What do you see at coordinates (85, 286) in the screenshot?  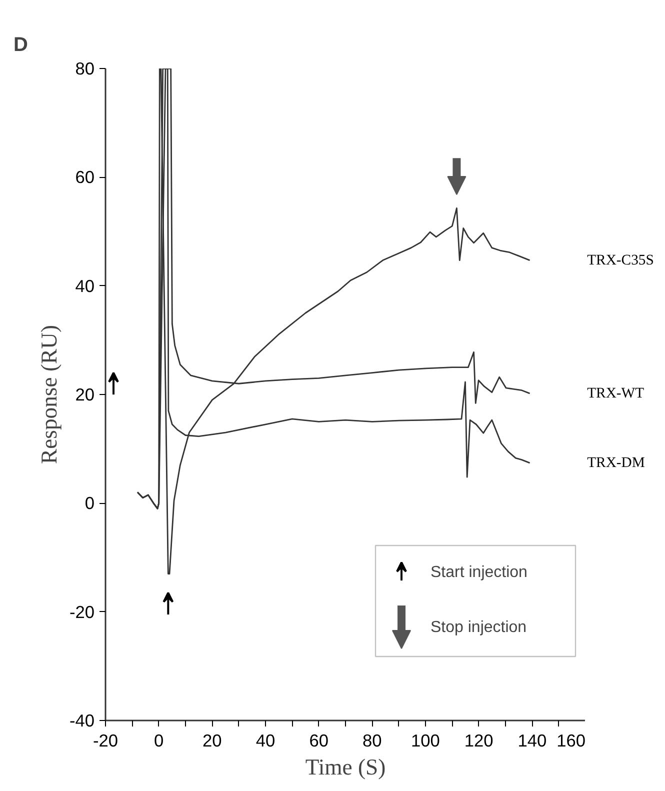 I see `y-tick-label: 40` at bounding box center [85, 286].